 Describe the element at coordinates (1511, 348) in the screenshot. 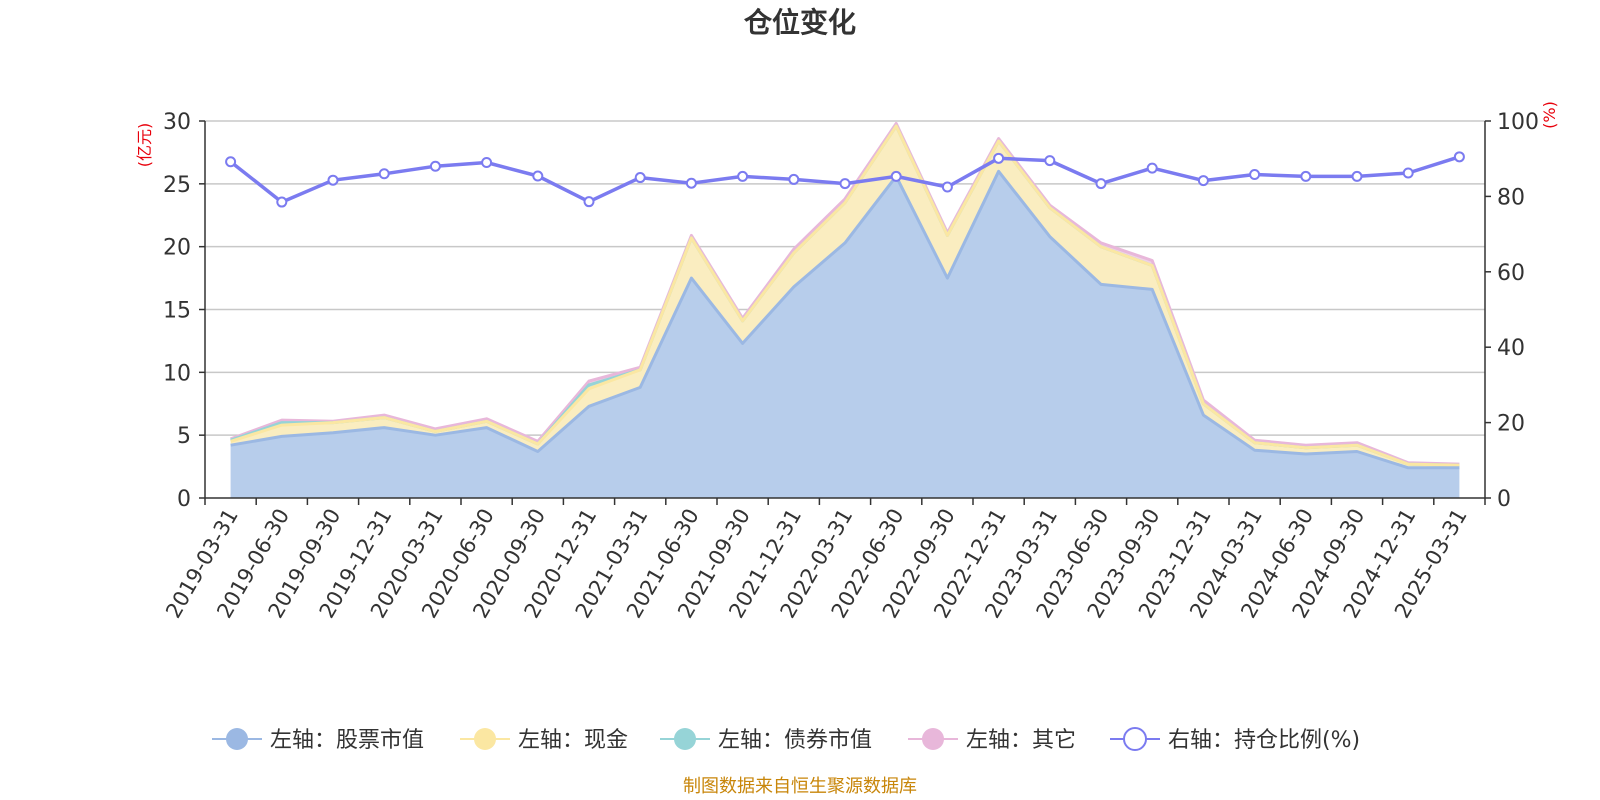

I see `right-tick-label: 40` at that location.